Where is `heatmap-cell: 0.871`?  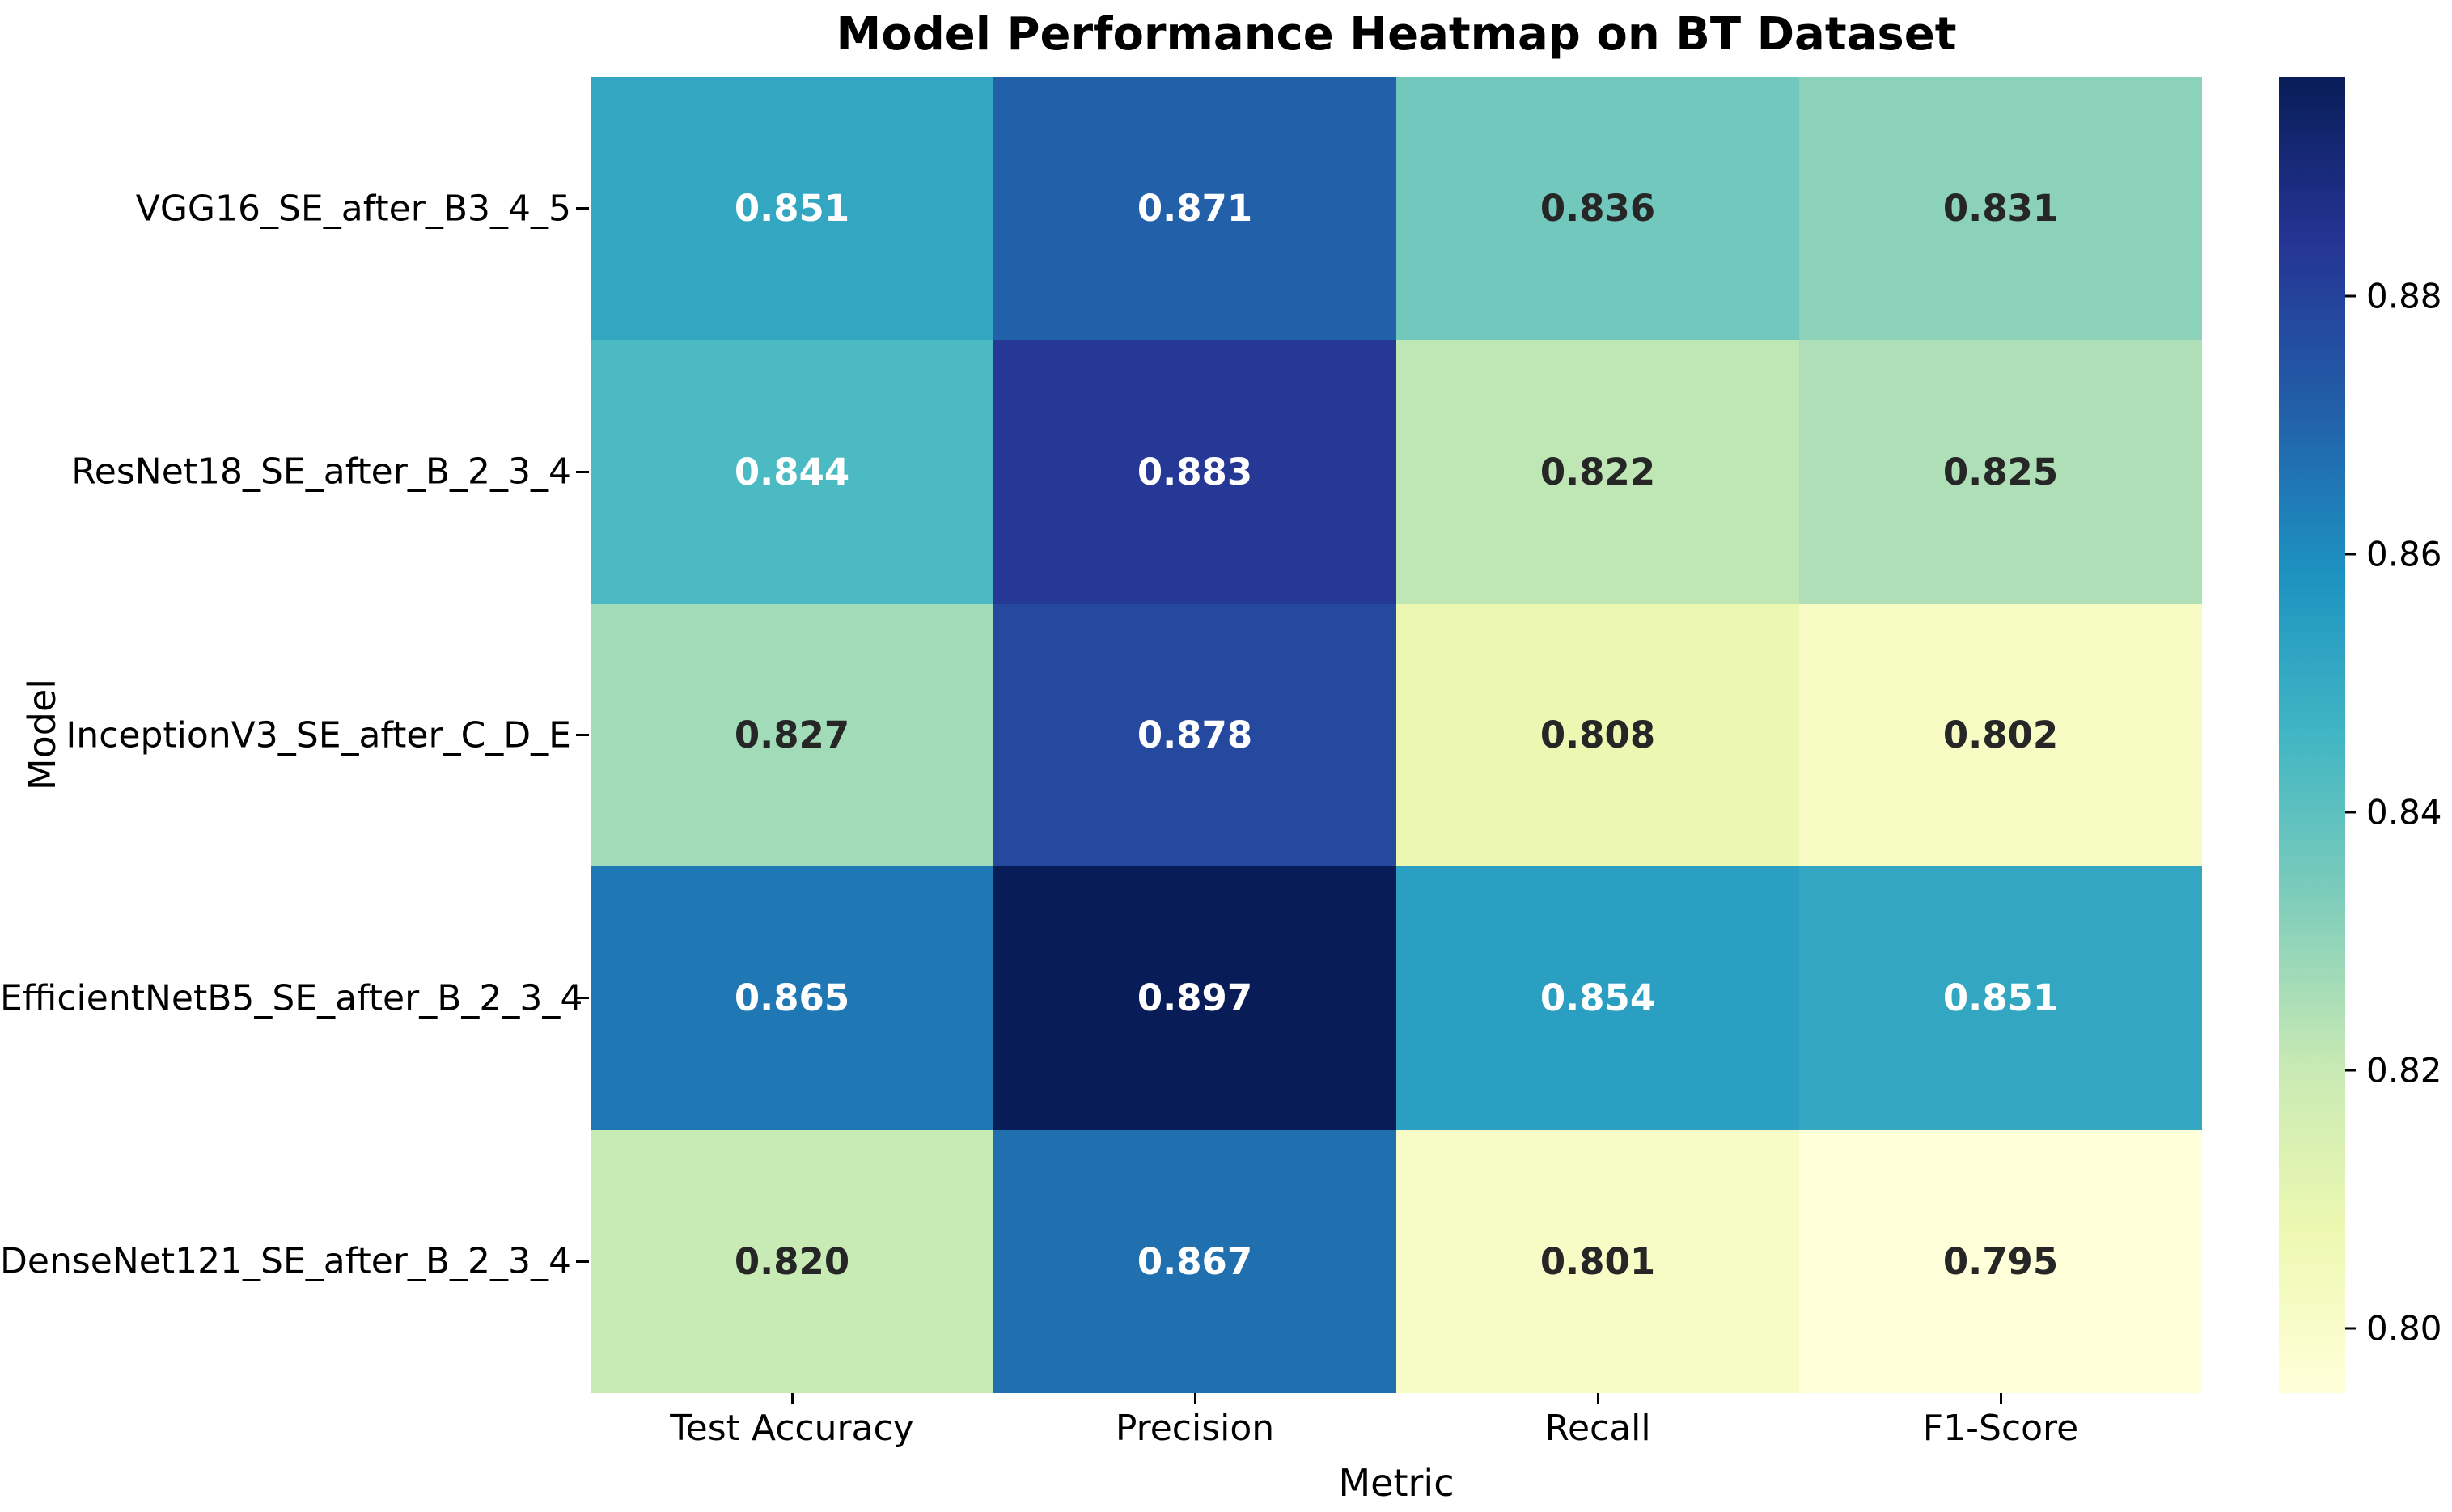 heatmap-cell: 0.871 is located at coordinates (1194, 209).